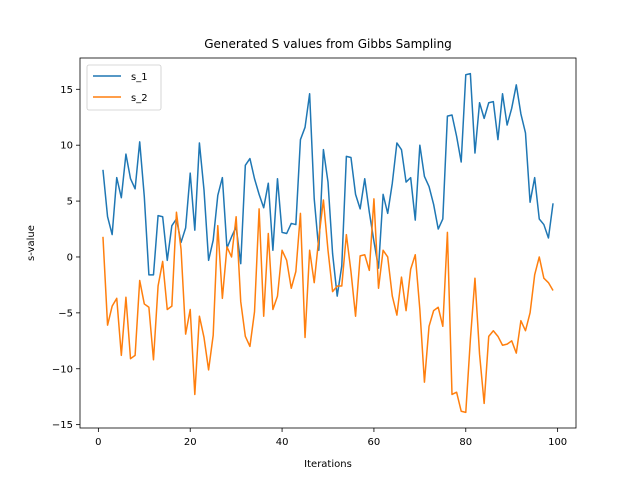  I want to click on legend-label-s1: s_1, so click(139, 77).